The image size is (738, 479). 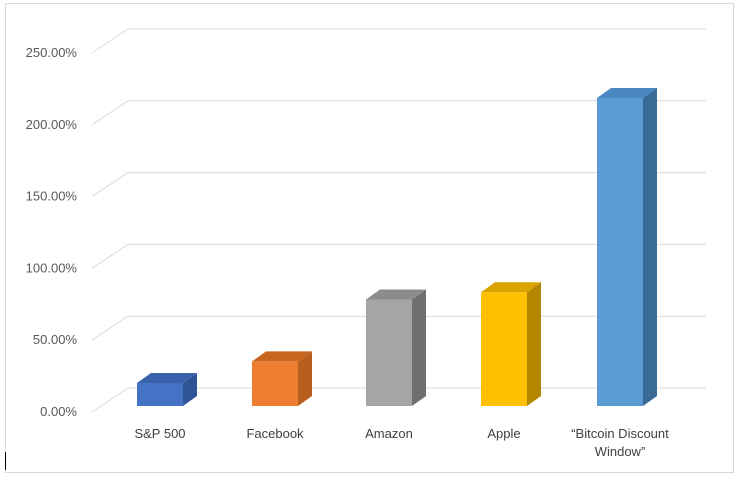 I want to click on text-cursor, so click(x=5, y=461).